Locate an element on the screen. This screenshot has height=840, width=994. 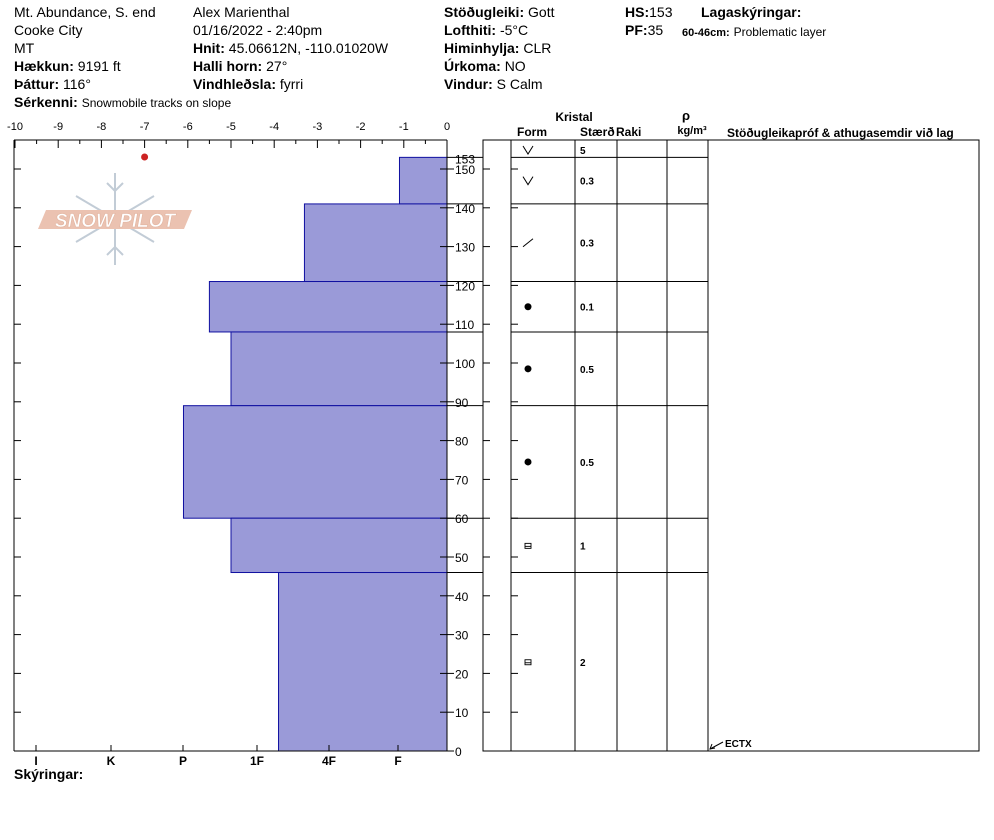
wind-loading: Vindhleðsla: fyrri is located at coordinates (248, 84).